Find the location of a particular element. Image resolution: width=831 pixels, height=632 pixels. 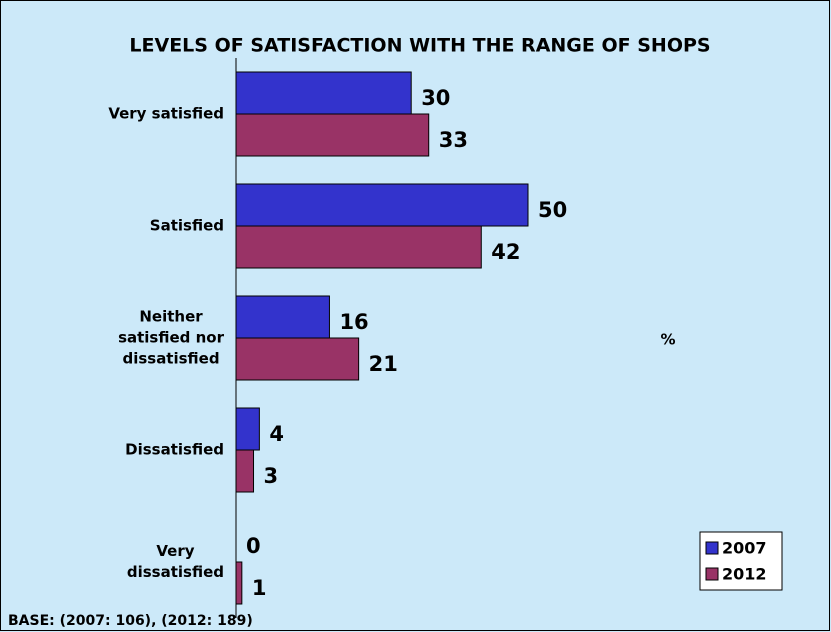

y-tick-label: Dissatisfied is located at coordinates (174, 449).